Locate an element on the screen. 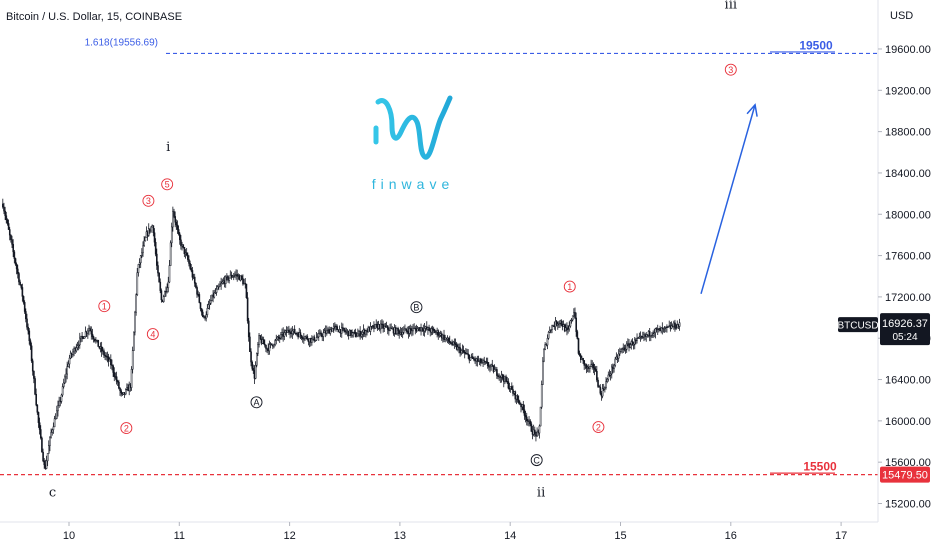  wave-label-ii: ii is located at coordinates (541, 493).